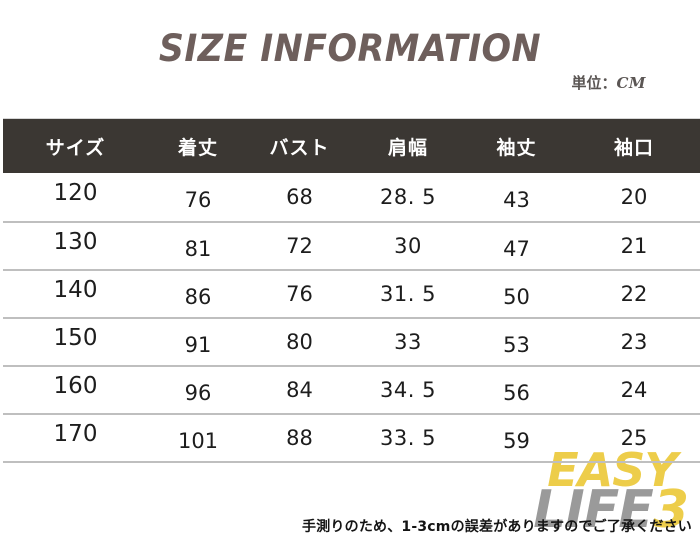 This screenshot has width=700, height=550. Describe the element at coordinates (75, 193) in the screenshot. I see `cell-size: 120` at that location.